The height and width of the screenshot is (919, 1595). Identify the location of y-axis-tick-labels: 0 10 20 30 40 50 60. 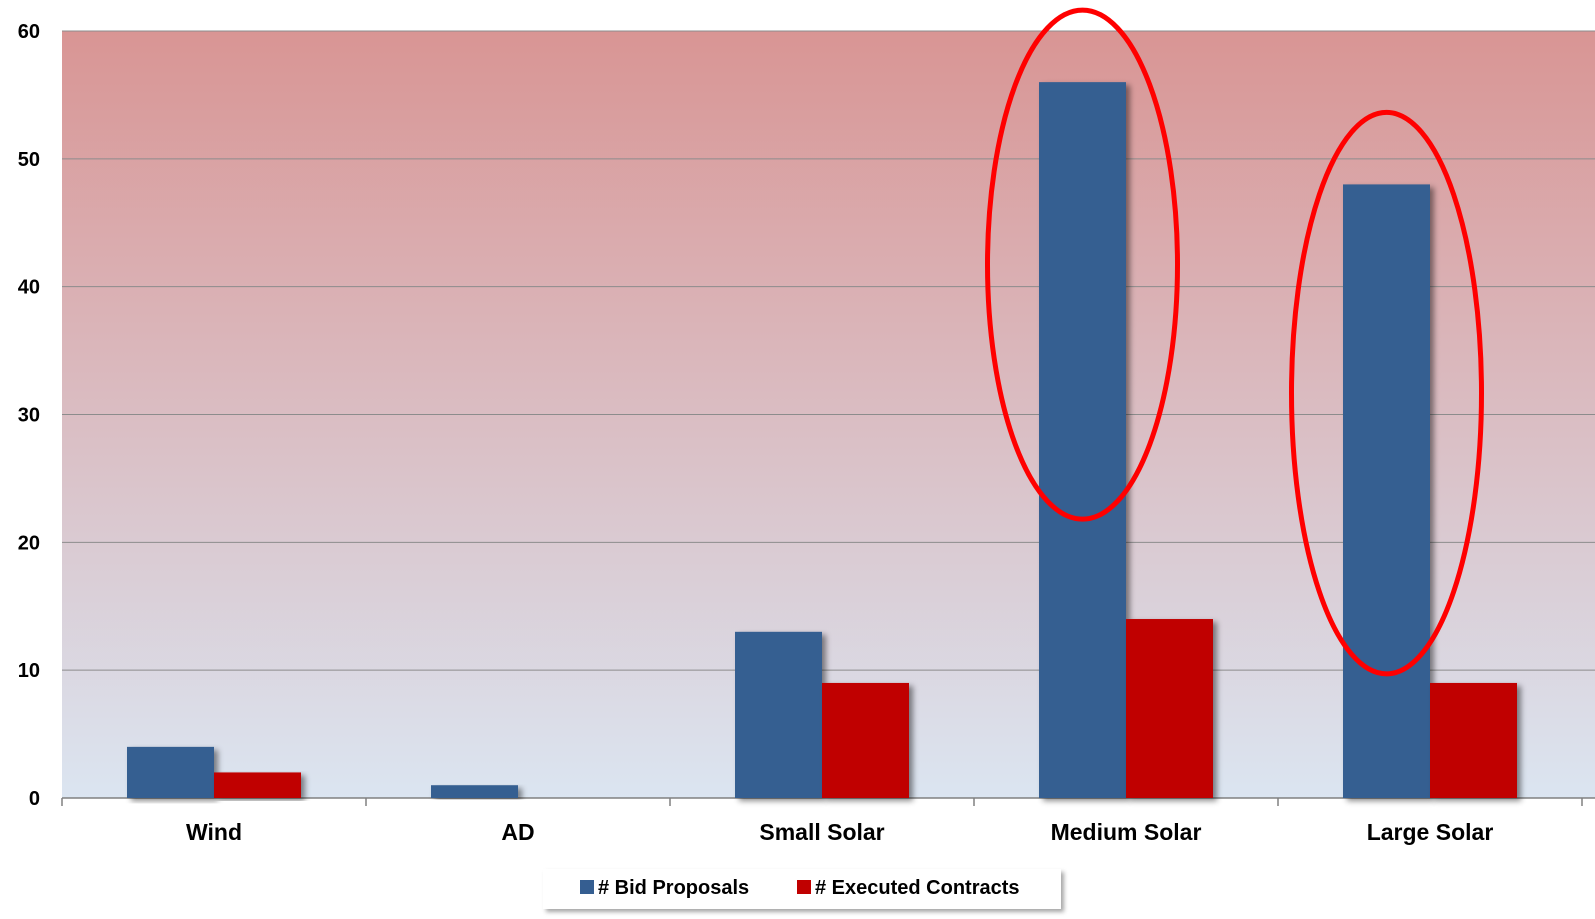
(29, 415).